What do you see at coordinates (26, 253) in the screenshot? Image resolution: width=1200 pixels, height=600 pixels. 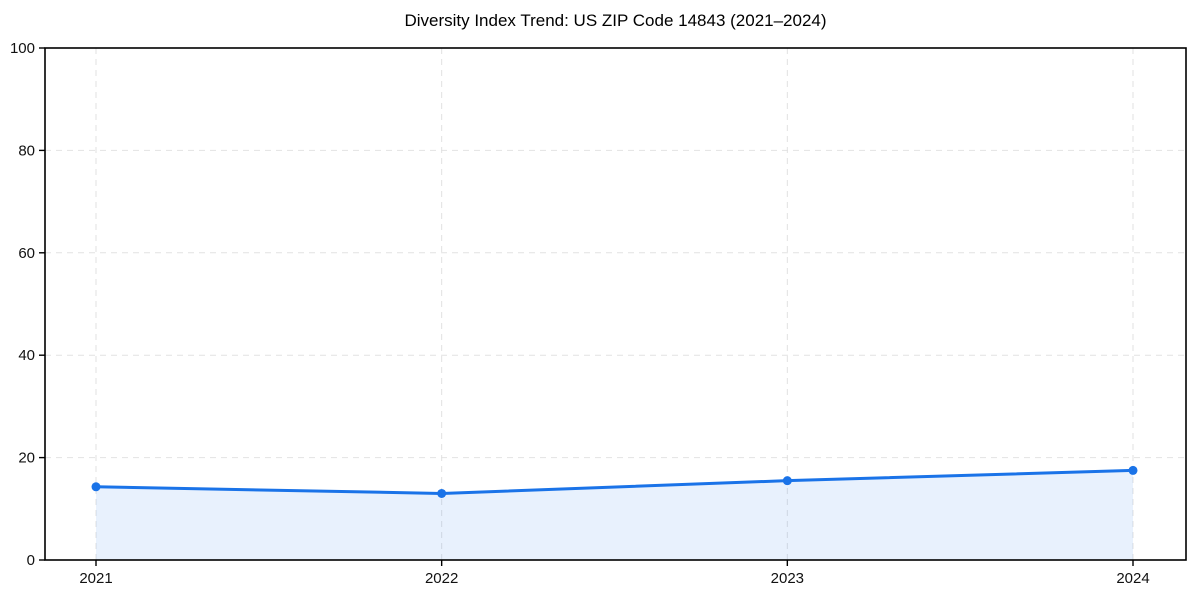 I see `y-tick-label: 60` at bounding box center [26, 253].